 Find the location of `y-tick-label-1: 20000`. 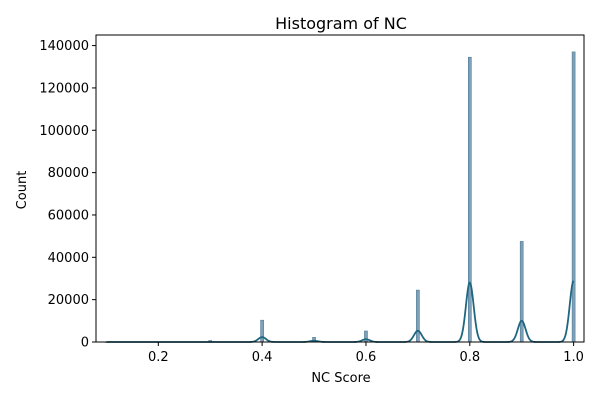

y-tick-label-1: 20000 is located at coordinates (68, 300).